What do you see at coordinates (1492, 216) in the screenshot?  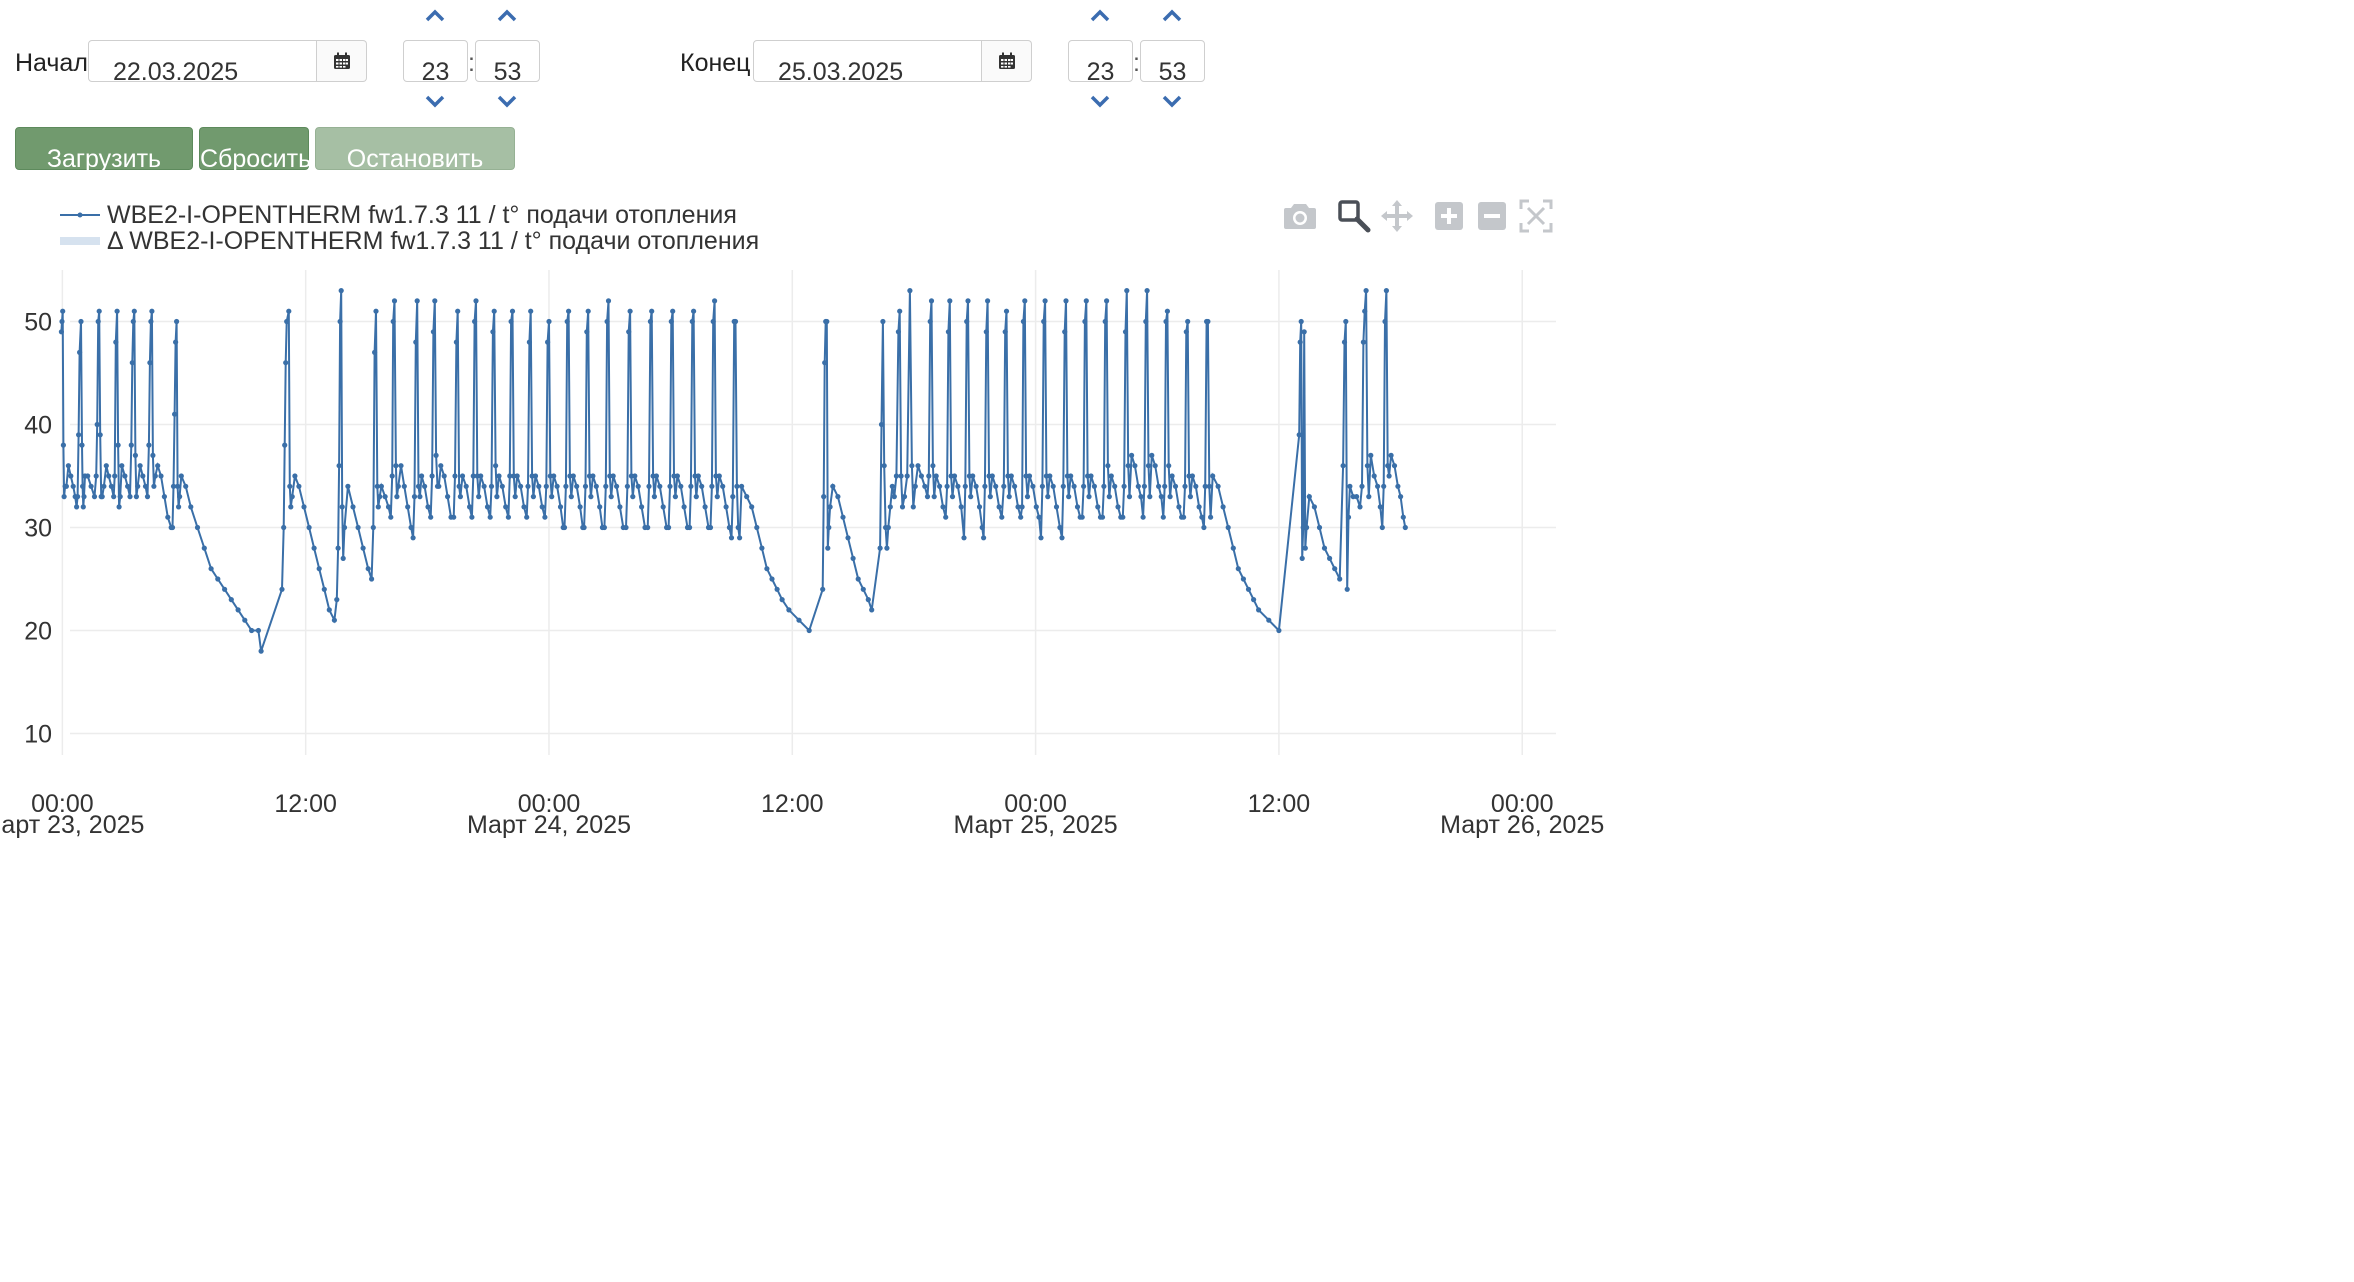 I see `zoom-out-icon` at bounding box center [1492, 216].